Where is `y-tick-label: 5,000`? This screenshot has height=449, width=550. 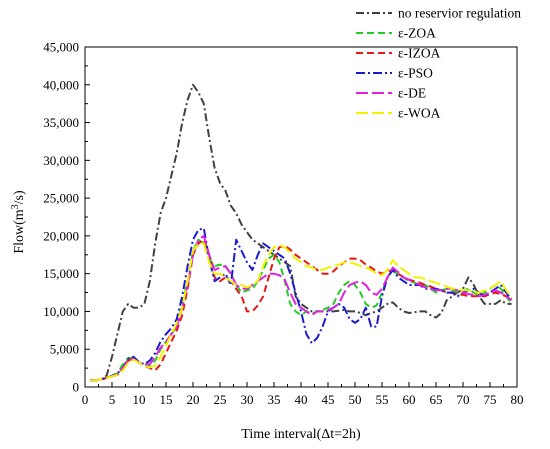 y-tick-label: 5,000 is located at coordinates (64, 349).